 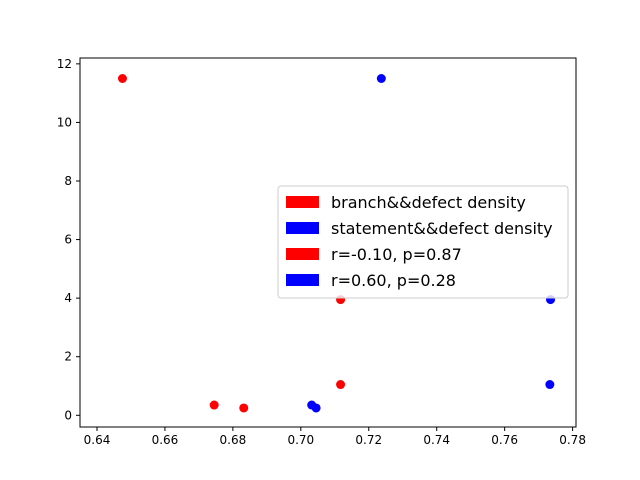 I want to click on legend-label: branch&&defect density, so click(x=428, y=202).